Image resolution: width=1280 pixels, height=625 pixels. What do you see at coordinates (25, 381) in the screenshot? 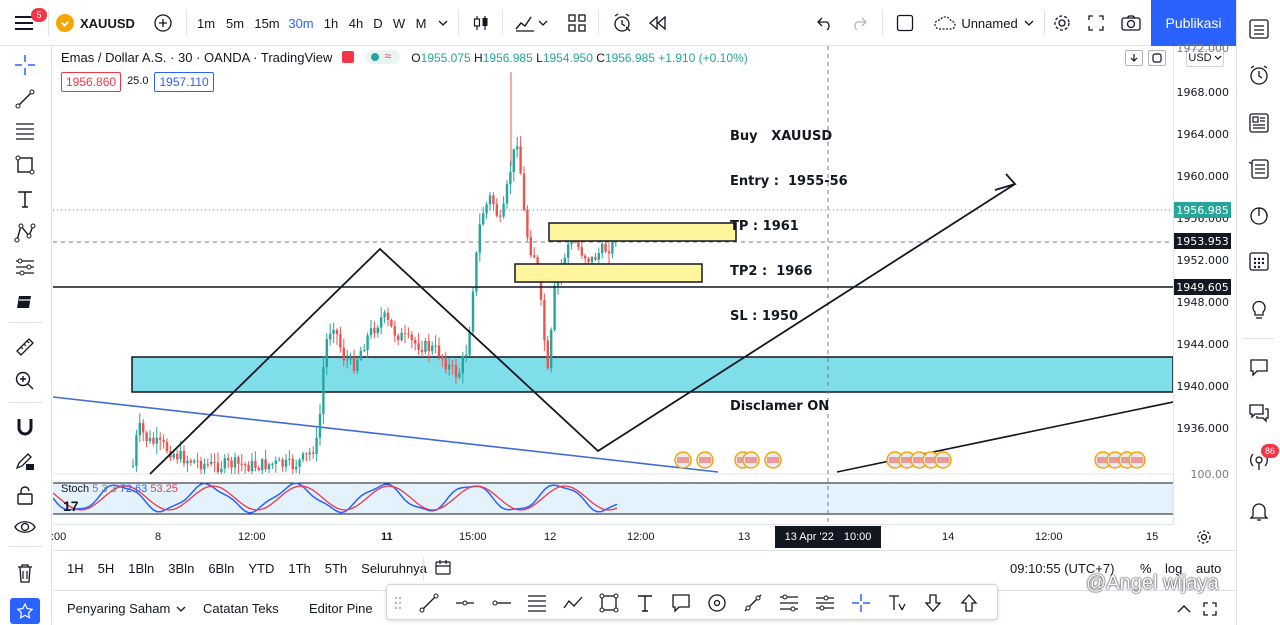
I see `zoom-tool` at bounding box center [25, 381].